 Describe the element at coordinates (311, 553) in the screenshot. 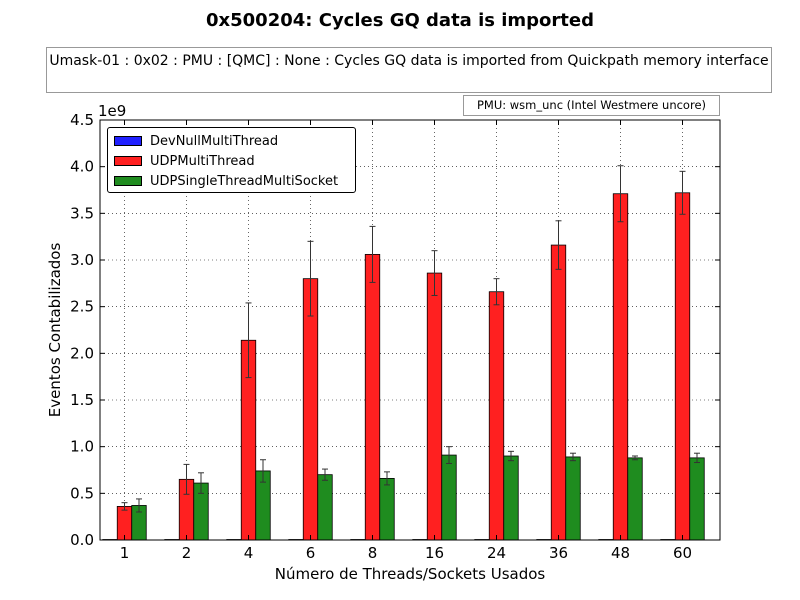

I see `x-tick-label: 6` at that location.